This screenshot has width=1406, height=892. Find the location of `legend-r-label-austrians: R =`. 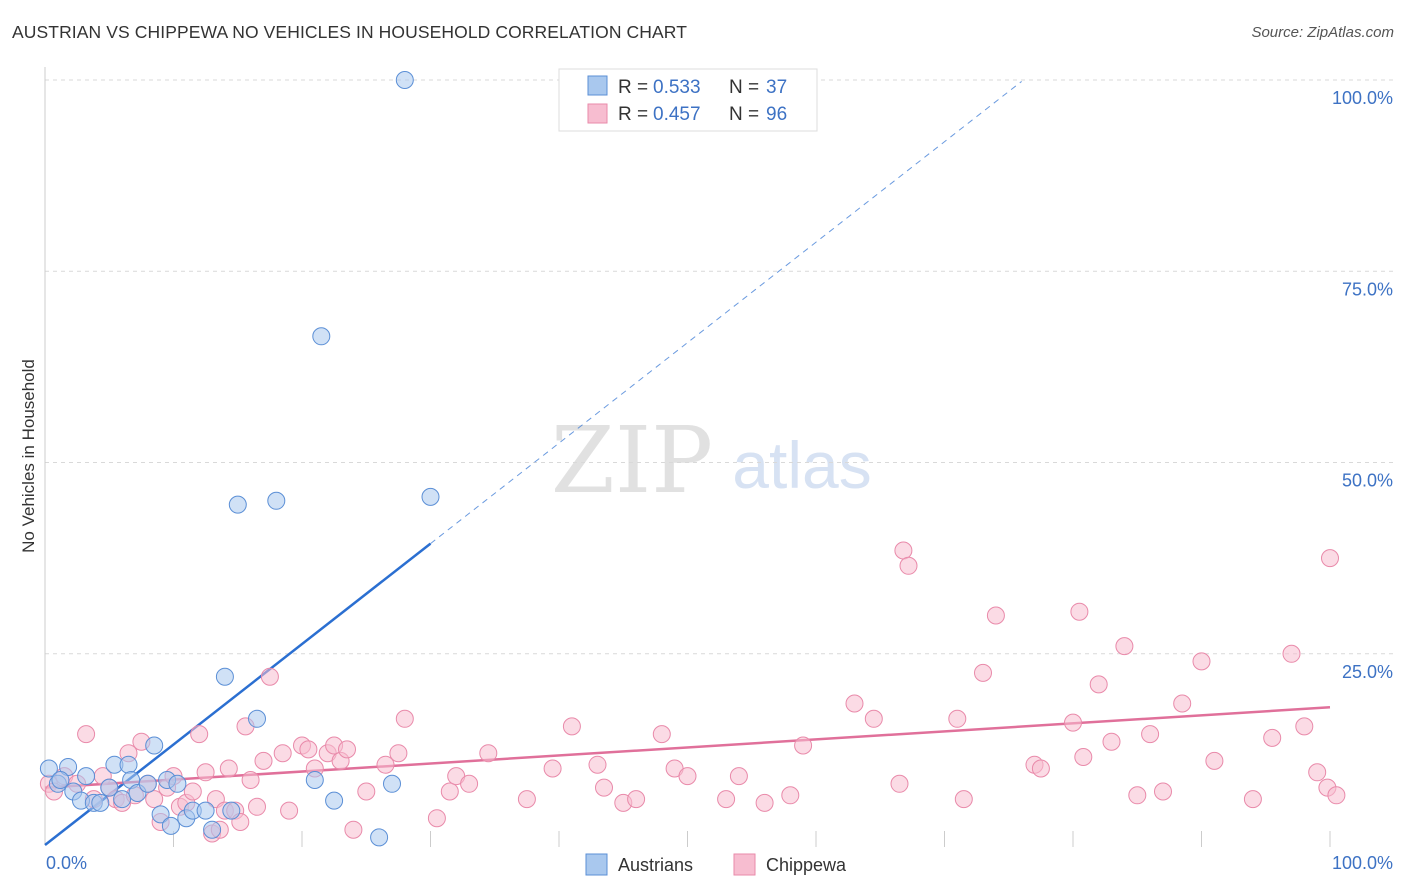

legend-r-label-austrians: R = is located at coordinates (633, 87).